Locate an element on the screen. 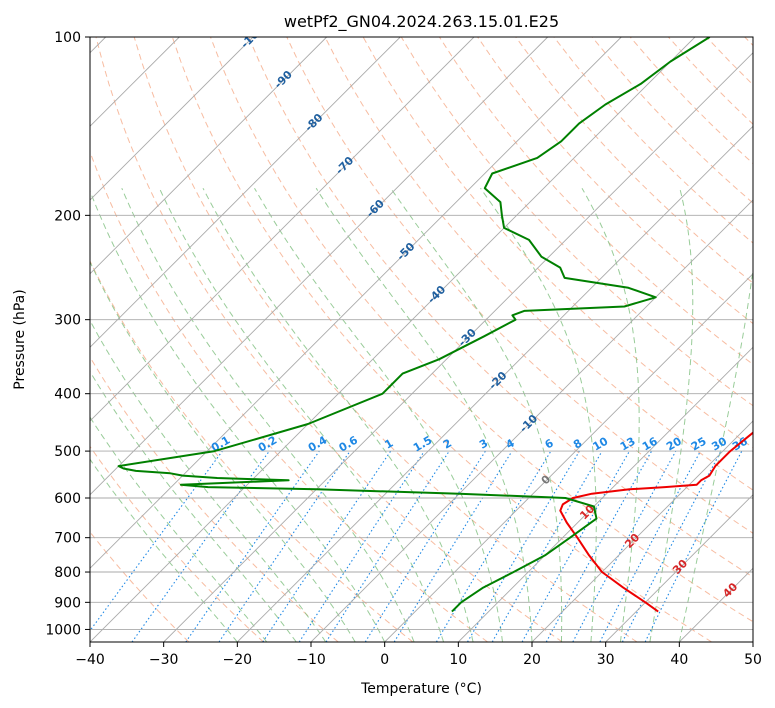  isotherm-label: 40 is located at coordinates (730, 590).